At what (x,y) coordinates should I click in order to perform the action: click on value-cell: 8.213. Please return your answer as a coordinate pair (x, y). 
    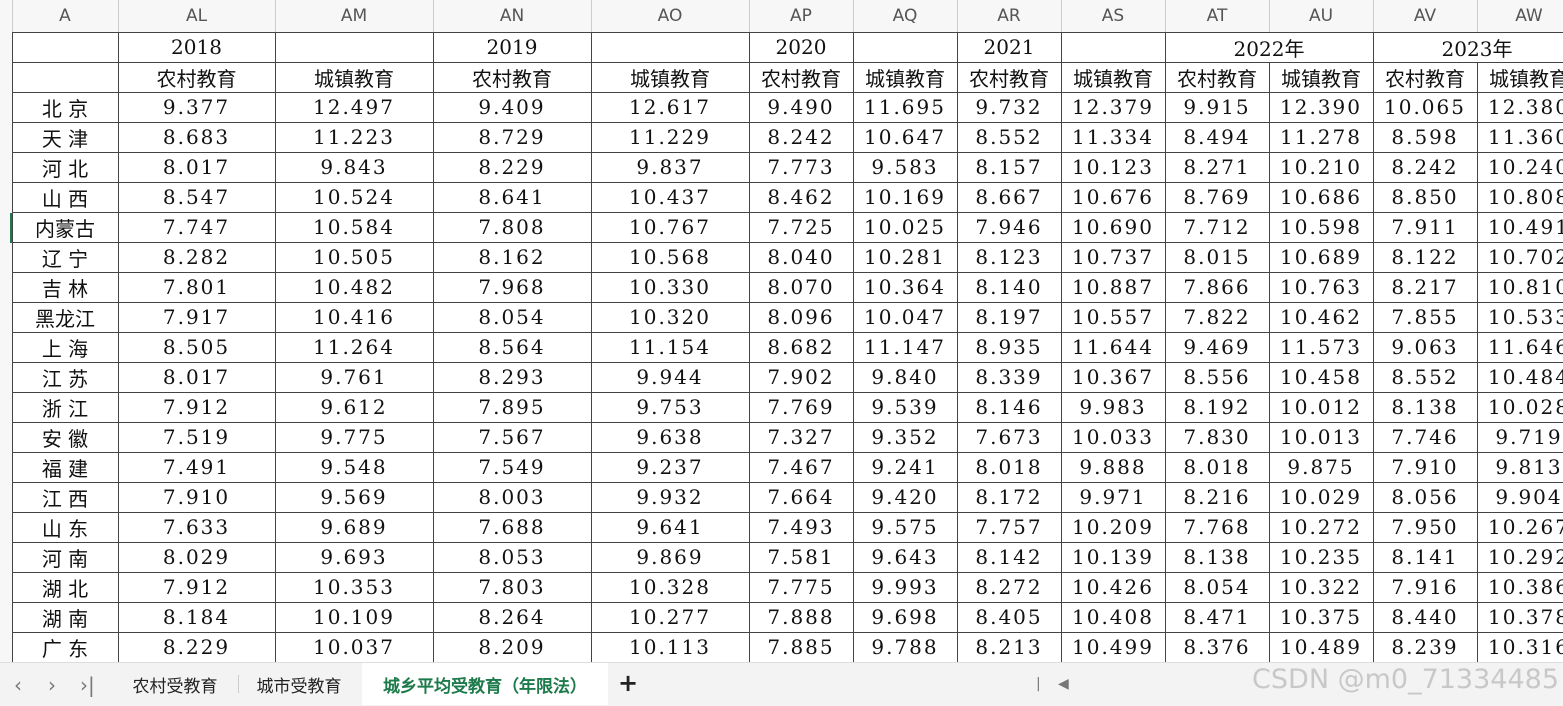
    Looking at the image, I should click on (1009, 647).